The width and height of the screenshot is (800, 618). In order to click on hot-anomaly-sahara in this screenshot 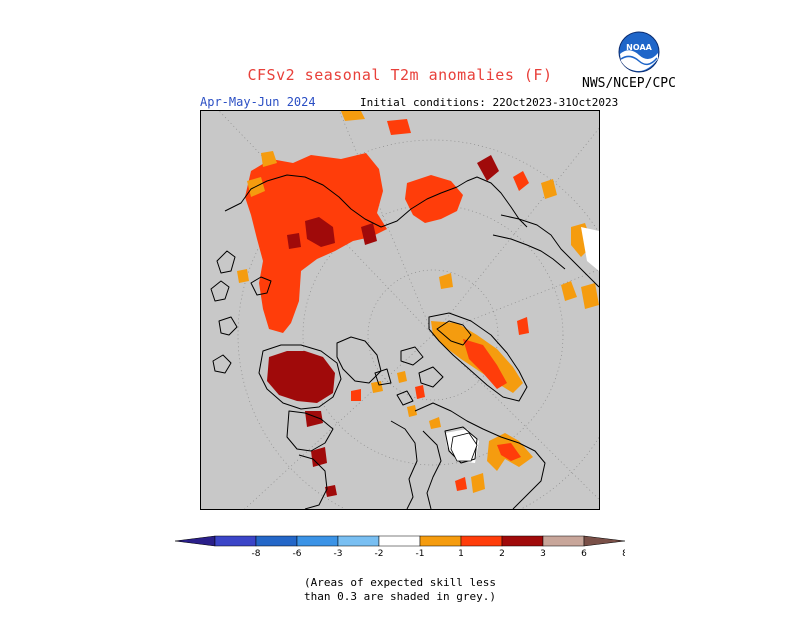, I will do `click(331, 491)`.